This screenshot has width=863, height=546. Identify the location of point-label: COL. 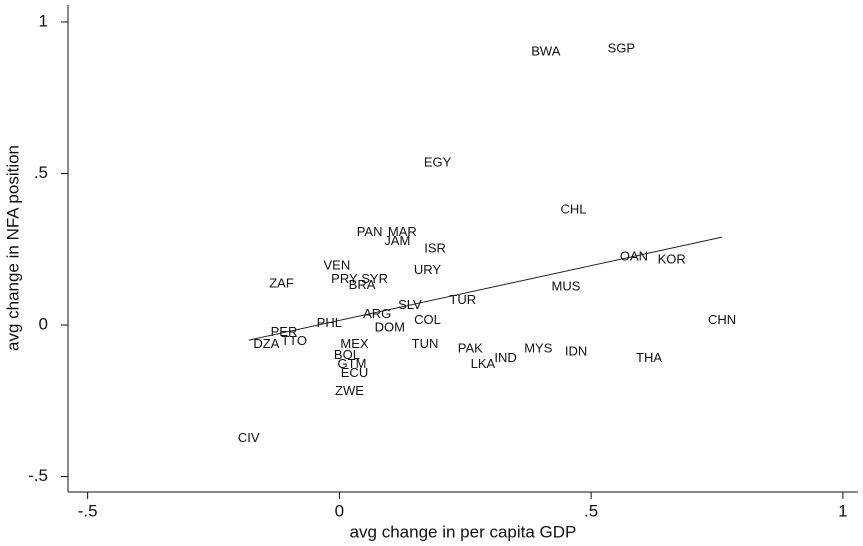
(427, 319).